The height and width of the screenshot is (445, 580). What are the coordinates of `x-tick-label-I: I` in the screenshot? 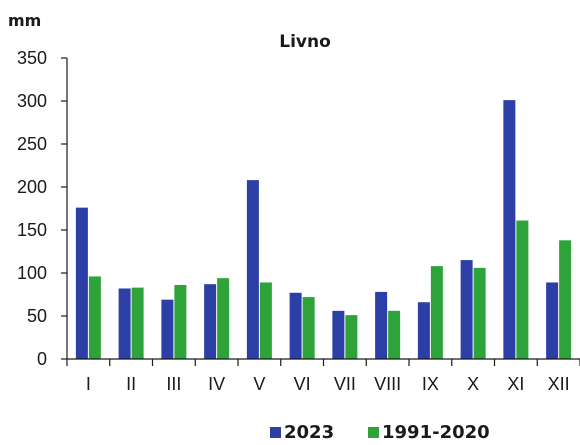 It's located at (88, 384).